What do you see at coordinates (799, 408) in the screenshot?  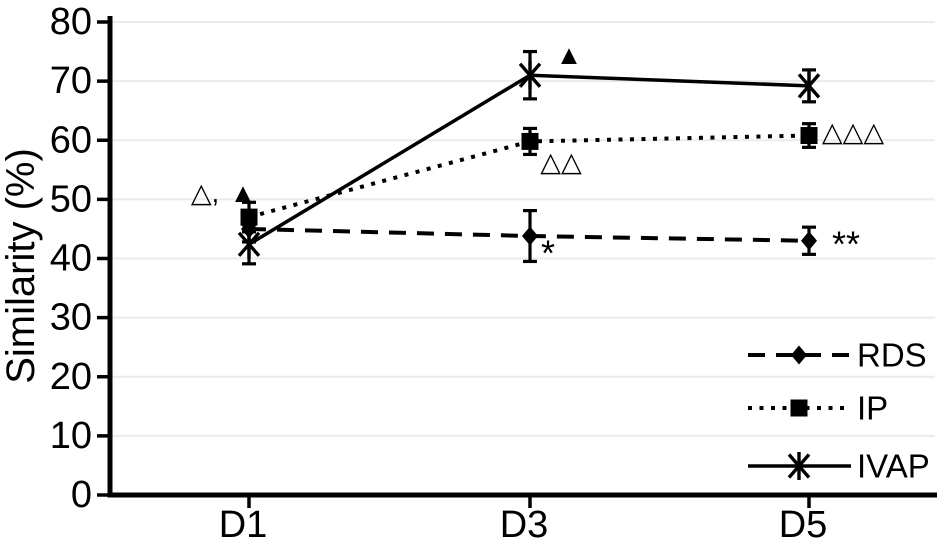 I see `legend-marker-ip` at bounding box center [799, 408].